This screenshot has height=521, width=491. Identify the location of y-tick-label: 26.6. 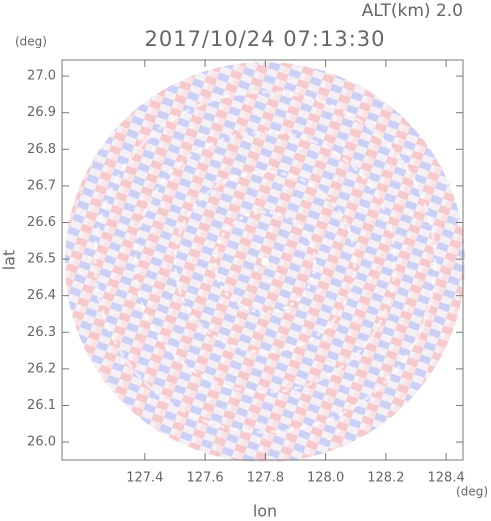
(41, 222).